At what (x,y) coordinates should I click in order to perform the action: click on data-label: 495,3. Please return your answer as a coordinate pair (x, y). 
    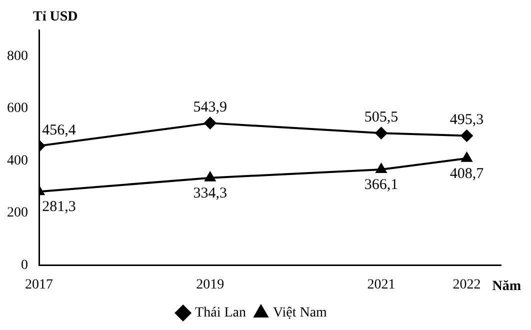
    Looking at the image, I should click on (467, 120).